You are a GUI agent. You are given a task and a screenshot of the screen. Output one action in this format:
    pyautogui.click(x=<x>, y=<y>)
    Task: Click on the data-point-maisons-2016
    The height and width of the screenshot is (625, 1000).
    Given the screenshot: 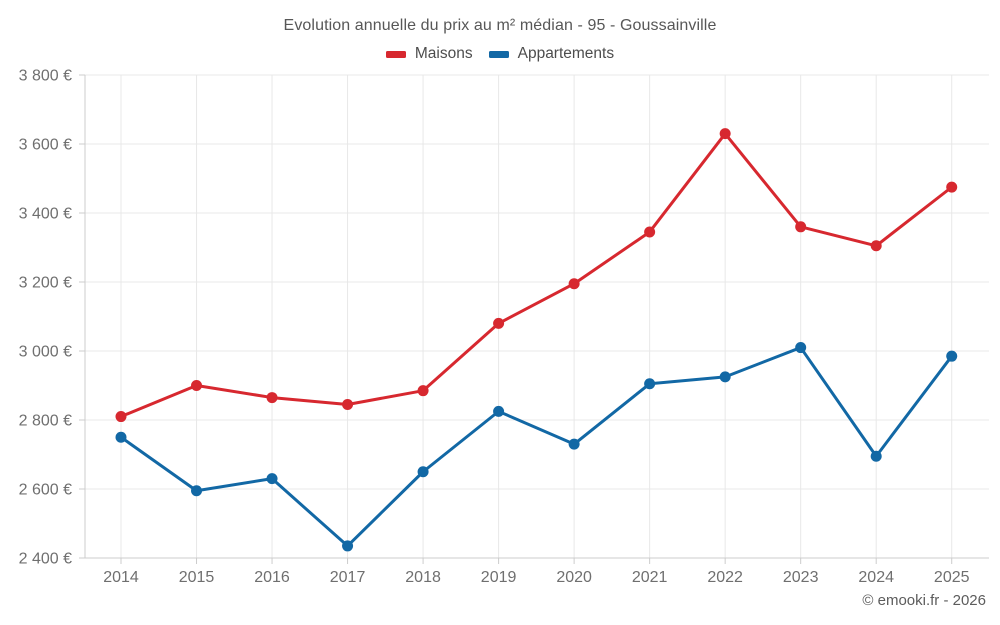 What is the action you would take?
    pyautogui.click(x=272, y=398)
    